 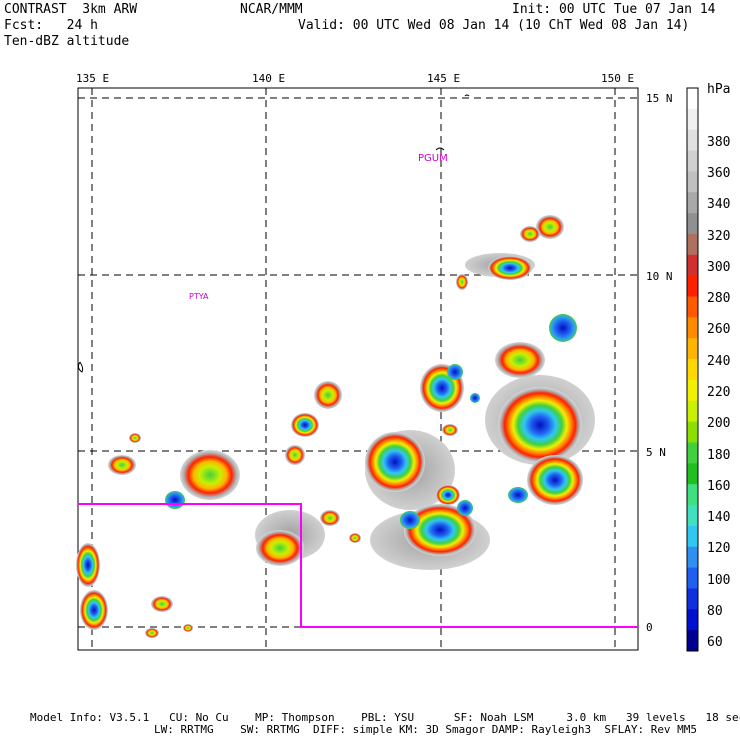 I want to click on lat-label-5n: 5 N, so click(x=656, y=452).